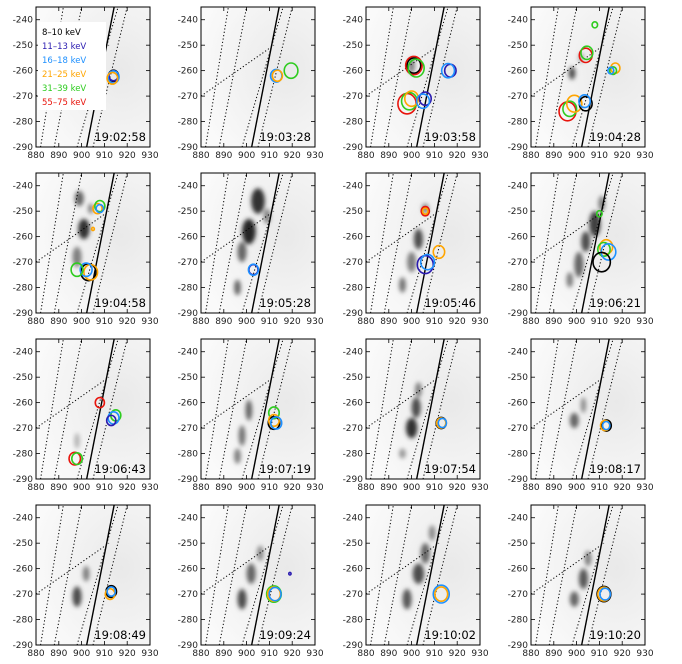 The width and height of the screenshot is (682, 664). Describe the element at coordinates (64, 75) in the screenshot. I see `legend-entry: 21–25 keV` at that location.